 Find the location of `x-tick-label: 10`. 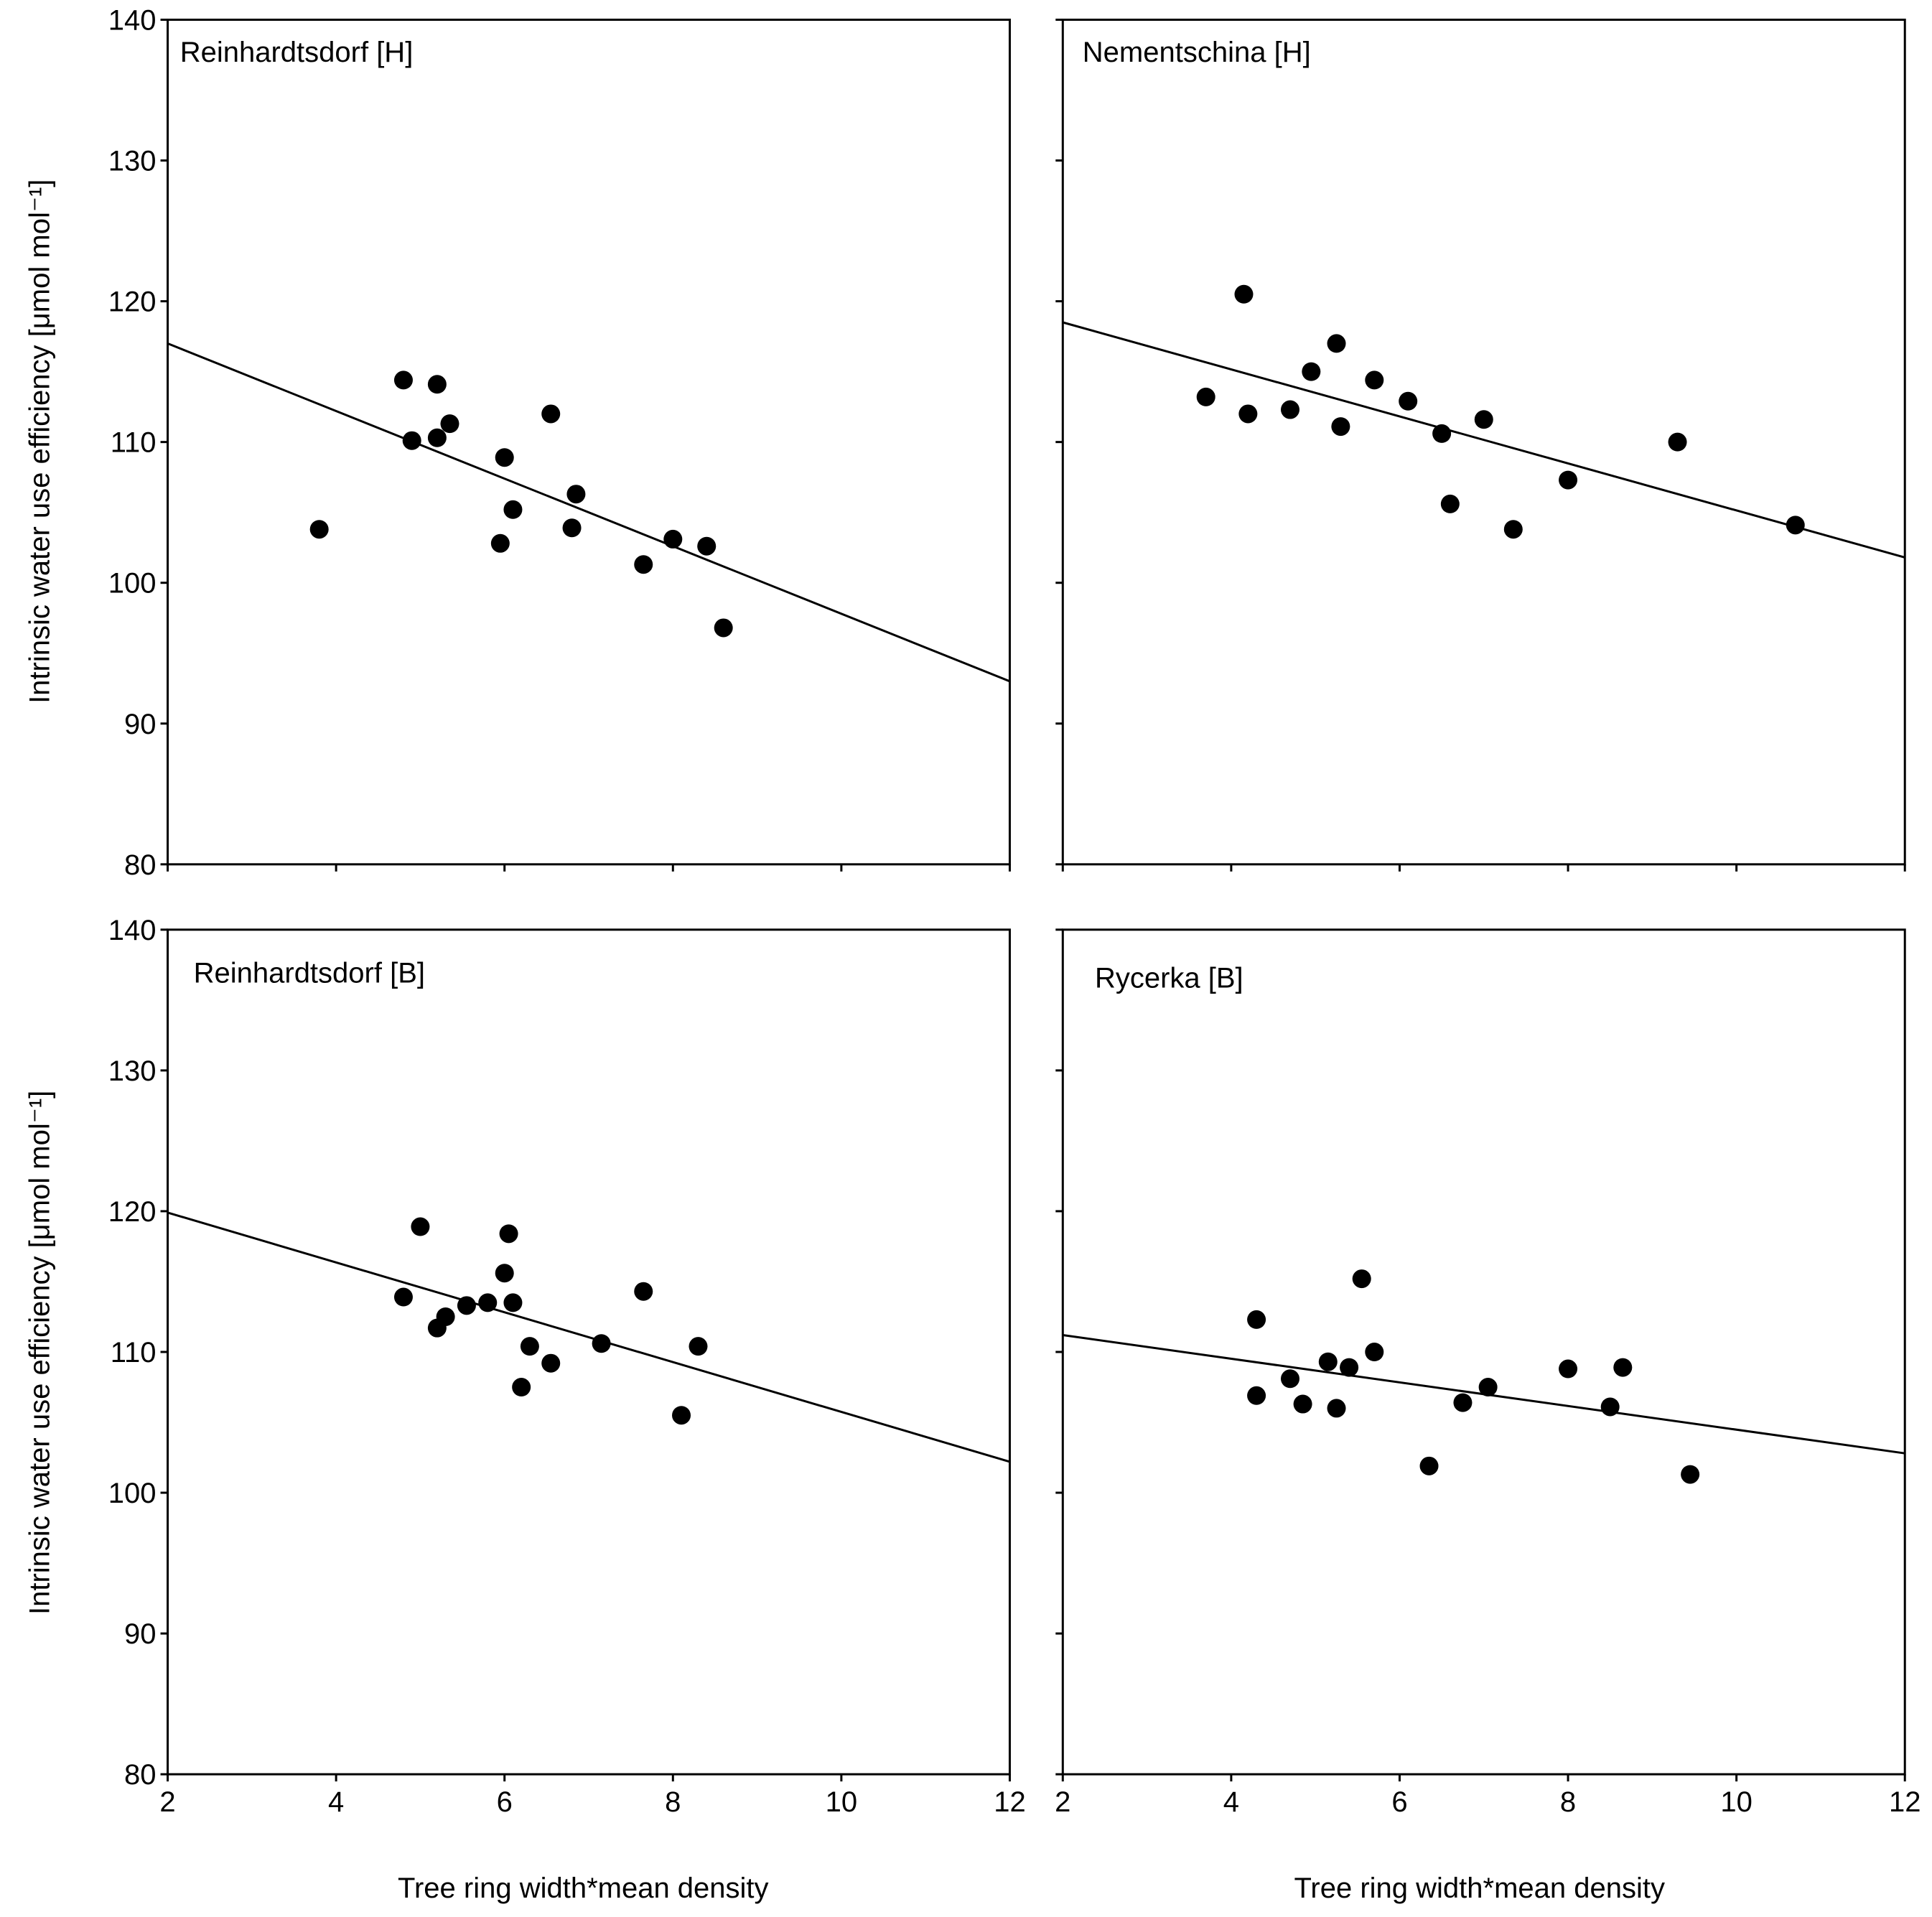

x-tick-label: 10 is located at coordinates (842, 1802).